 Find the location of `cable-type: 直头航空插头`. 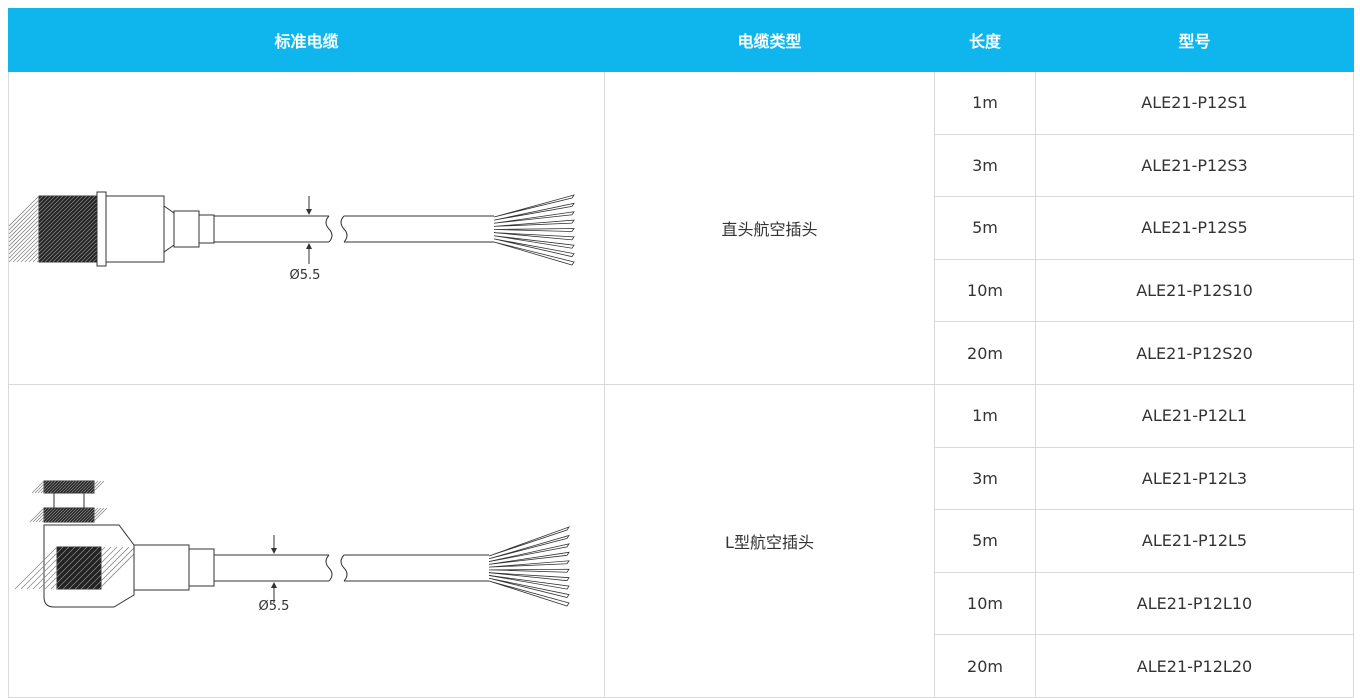

cable-type: 直头航空插头 is located at coordinates (769, 228).